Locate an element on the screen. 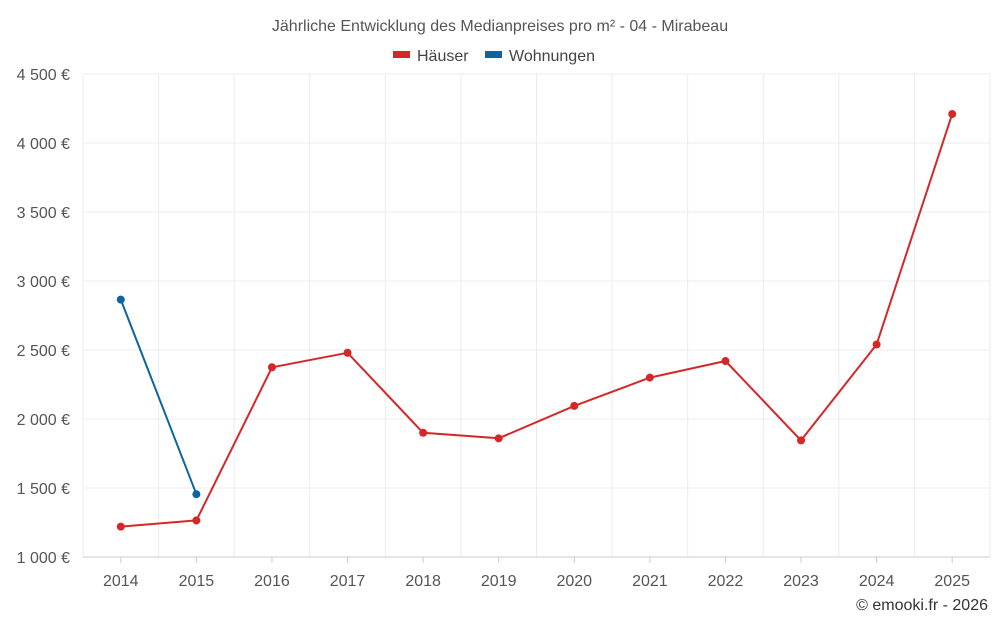 This screenshot has height=625, width=1000. x-tick-label: 2017 is located at coordinates (348, 581).